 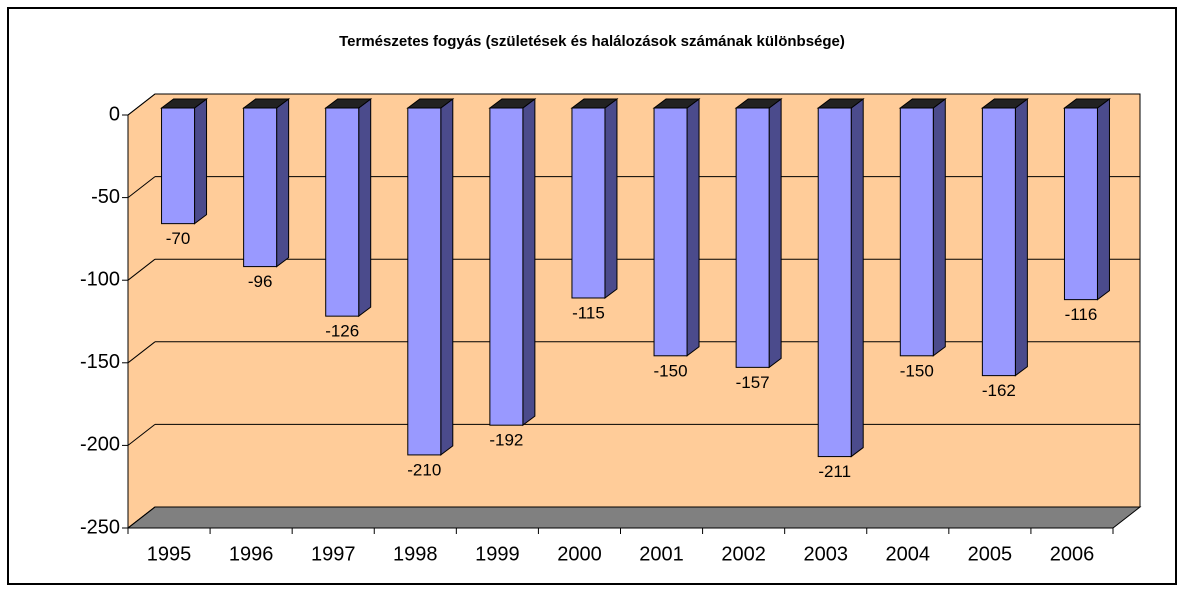 What do you see at coordinates (497, 554) in the screenshot?
I see `x-tick-label: 1999` at bounding box center [497, 554].